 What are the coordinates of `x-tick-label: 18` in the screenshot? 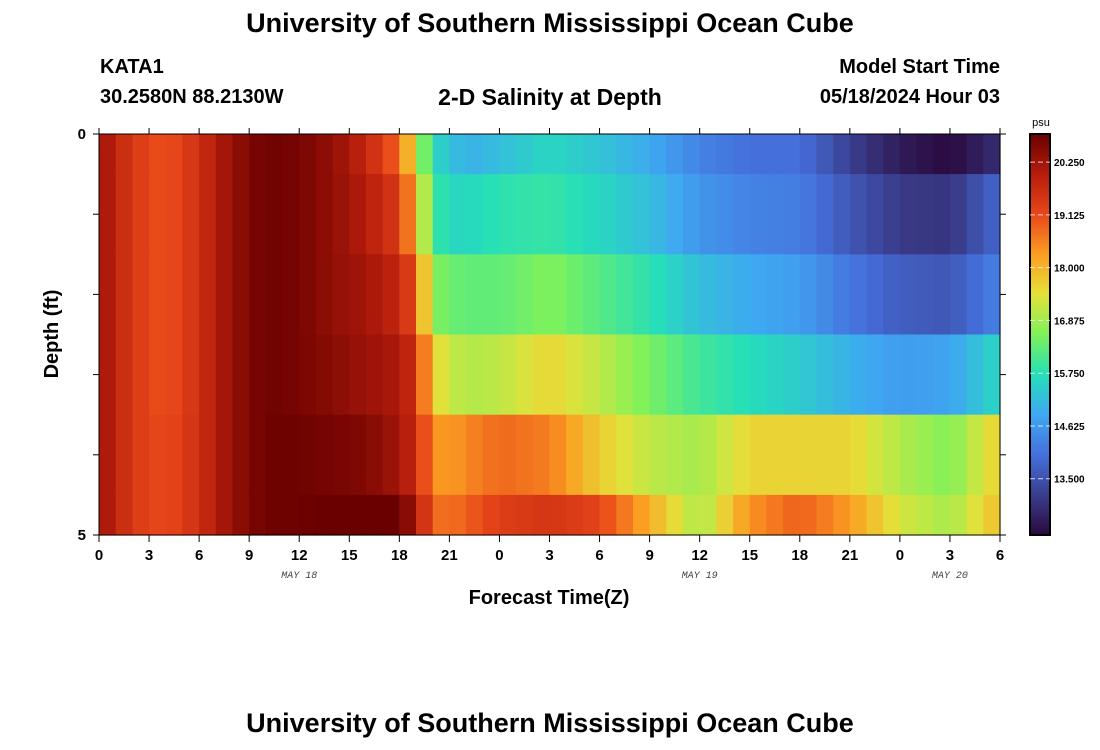 It's located at (799, 555).